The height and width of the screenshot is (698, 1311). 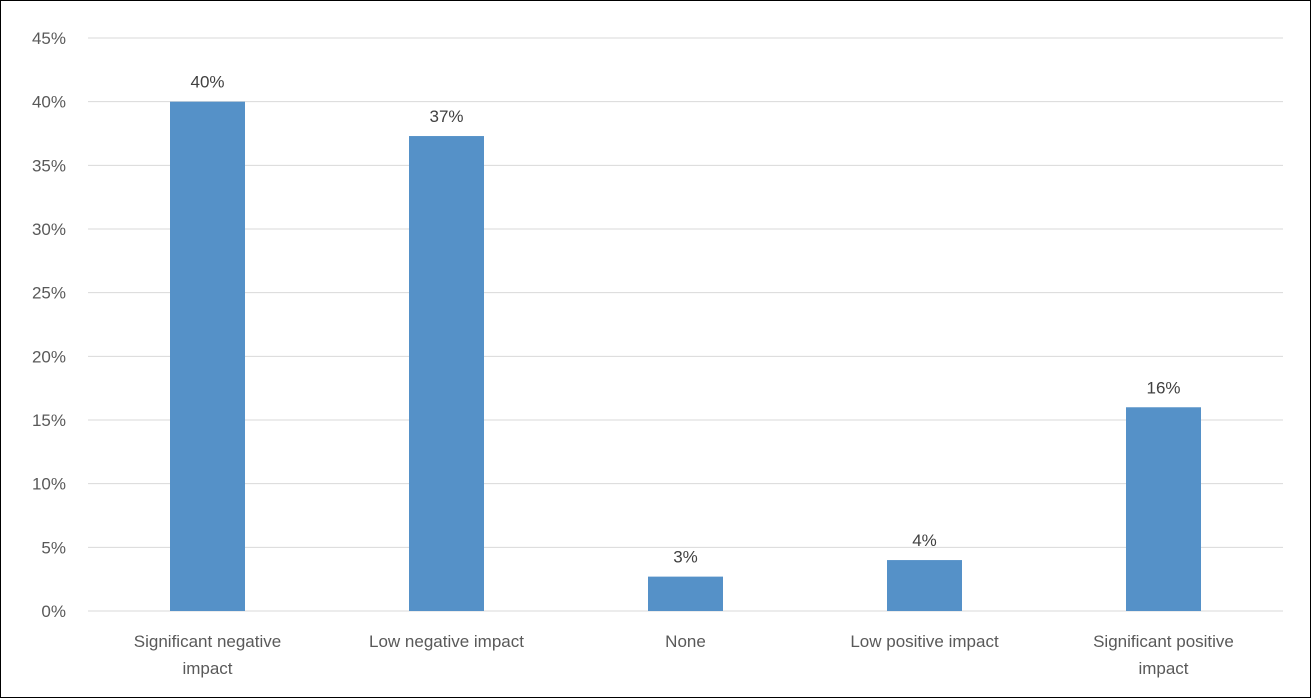 I want to click on y-tick-label: 10%, so click(x=49, y=484).